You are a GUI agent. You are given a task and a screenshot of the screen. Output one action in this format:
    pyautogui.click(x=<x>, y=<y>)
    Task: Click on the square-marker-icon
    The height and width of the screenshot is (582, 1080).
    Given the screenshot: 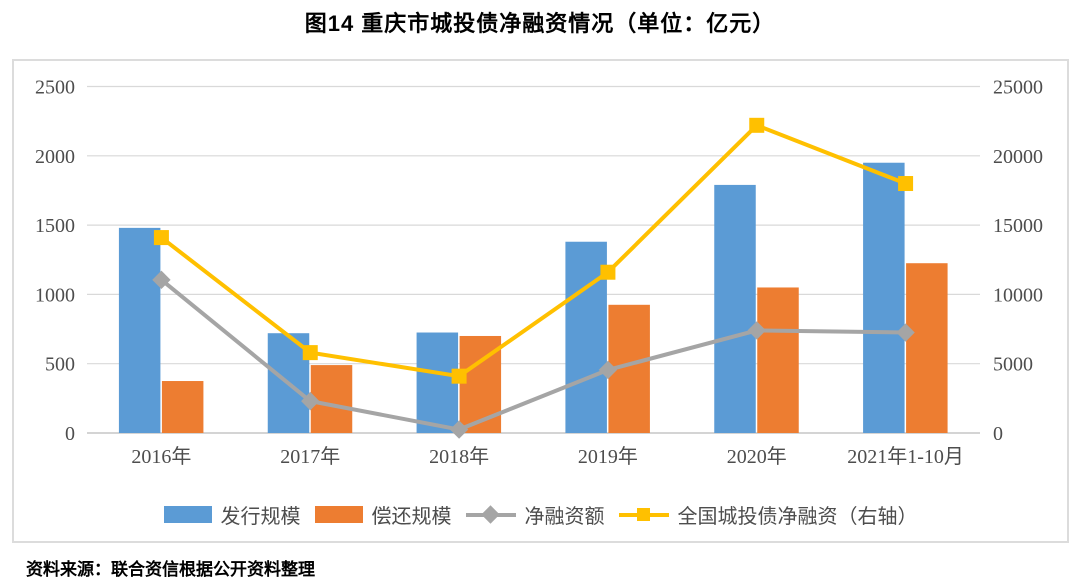 What is the action you would take?
    pyautogui.click(x=643, y=514)
    